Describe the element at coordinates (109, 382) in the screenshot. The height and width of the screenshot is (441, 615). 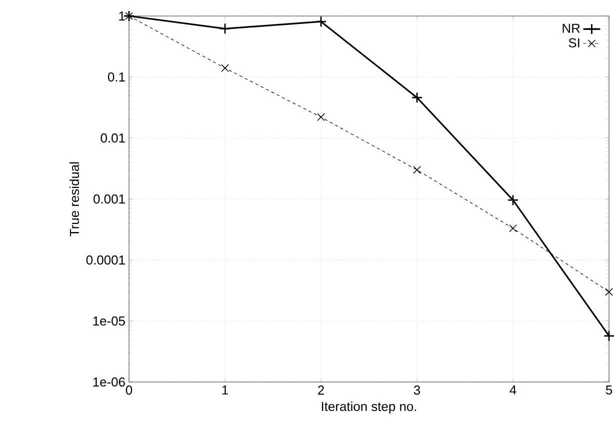
I see `y-tick-label: 1e-06` at that location.